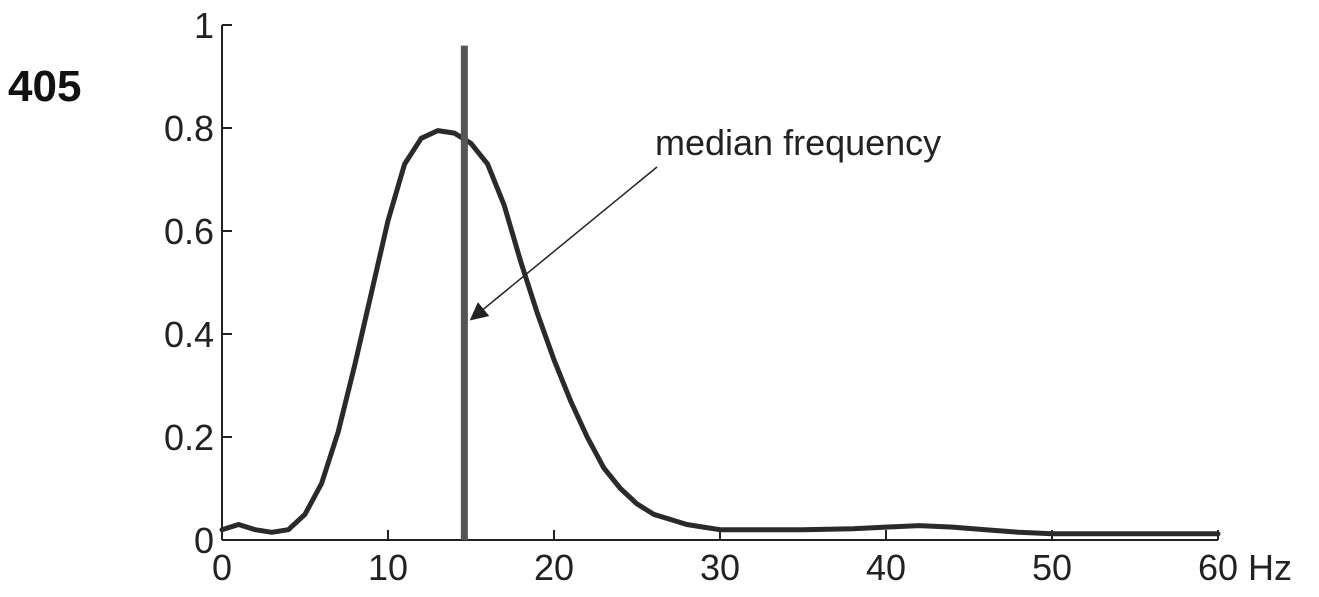 This screenshot has width=1319, height=597. Describe the element at coordinates (1052, 567) in the screenshot. I see `x-tick-label: 50` at that location.